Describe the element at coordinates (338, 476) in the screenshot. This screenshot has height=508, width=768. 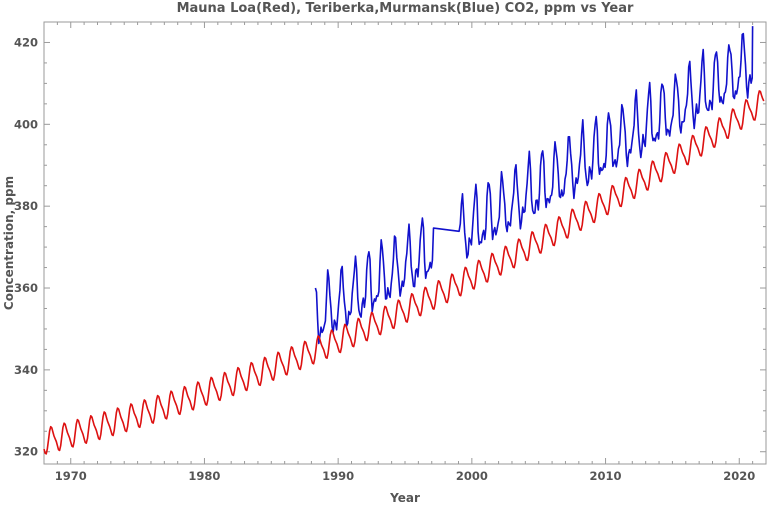
I see `x-tick-label: 1990` at that location.